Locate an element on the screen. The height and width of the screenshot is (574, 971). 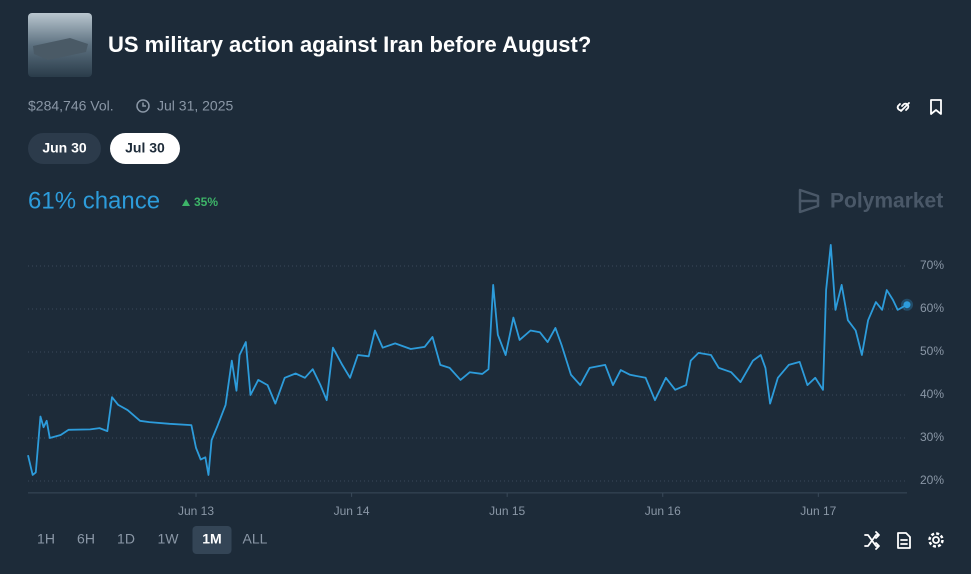
shuffle-button is located at coordinates (872, 540).